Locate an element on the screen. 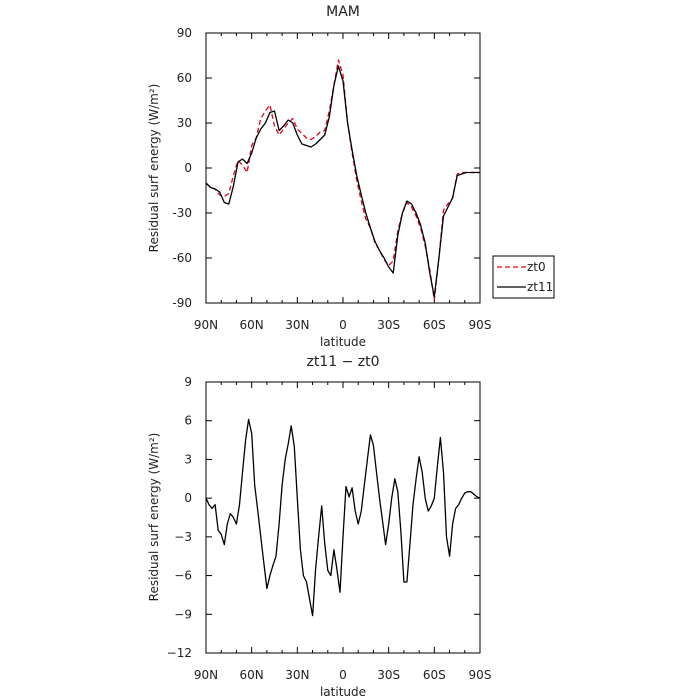  legend-label-zt0: zt0 is located at coordinates (536, 267).